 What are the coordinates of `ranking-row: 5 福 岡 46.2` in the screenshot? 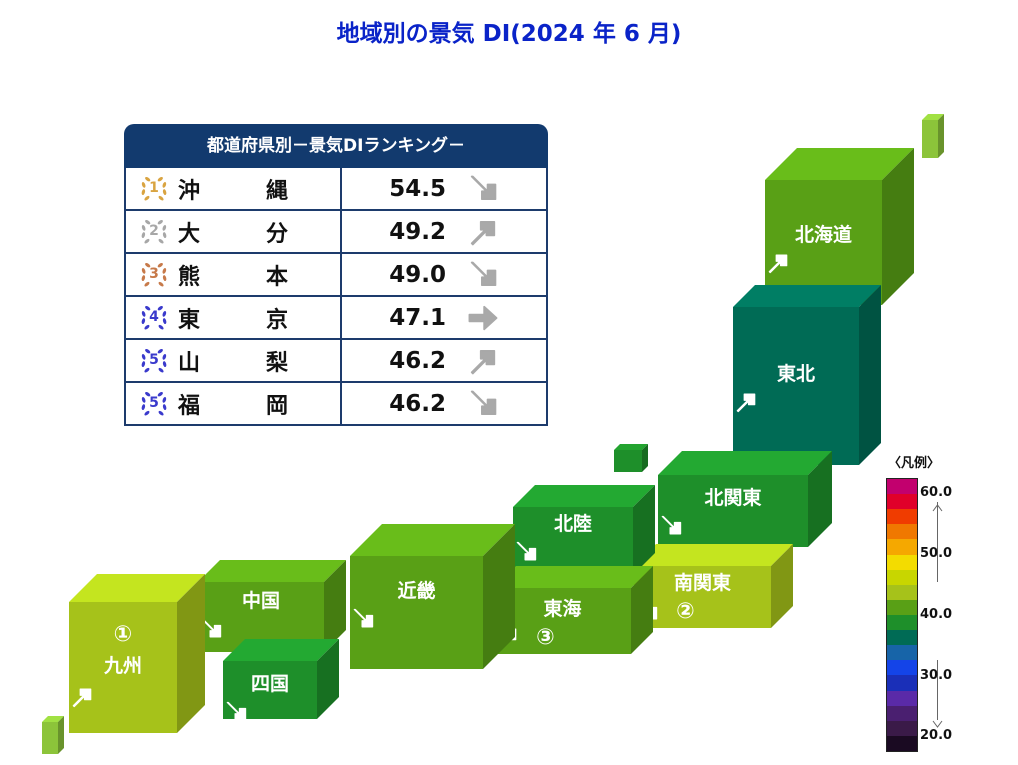 It's located at (336, 402).